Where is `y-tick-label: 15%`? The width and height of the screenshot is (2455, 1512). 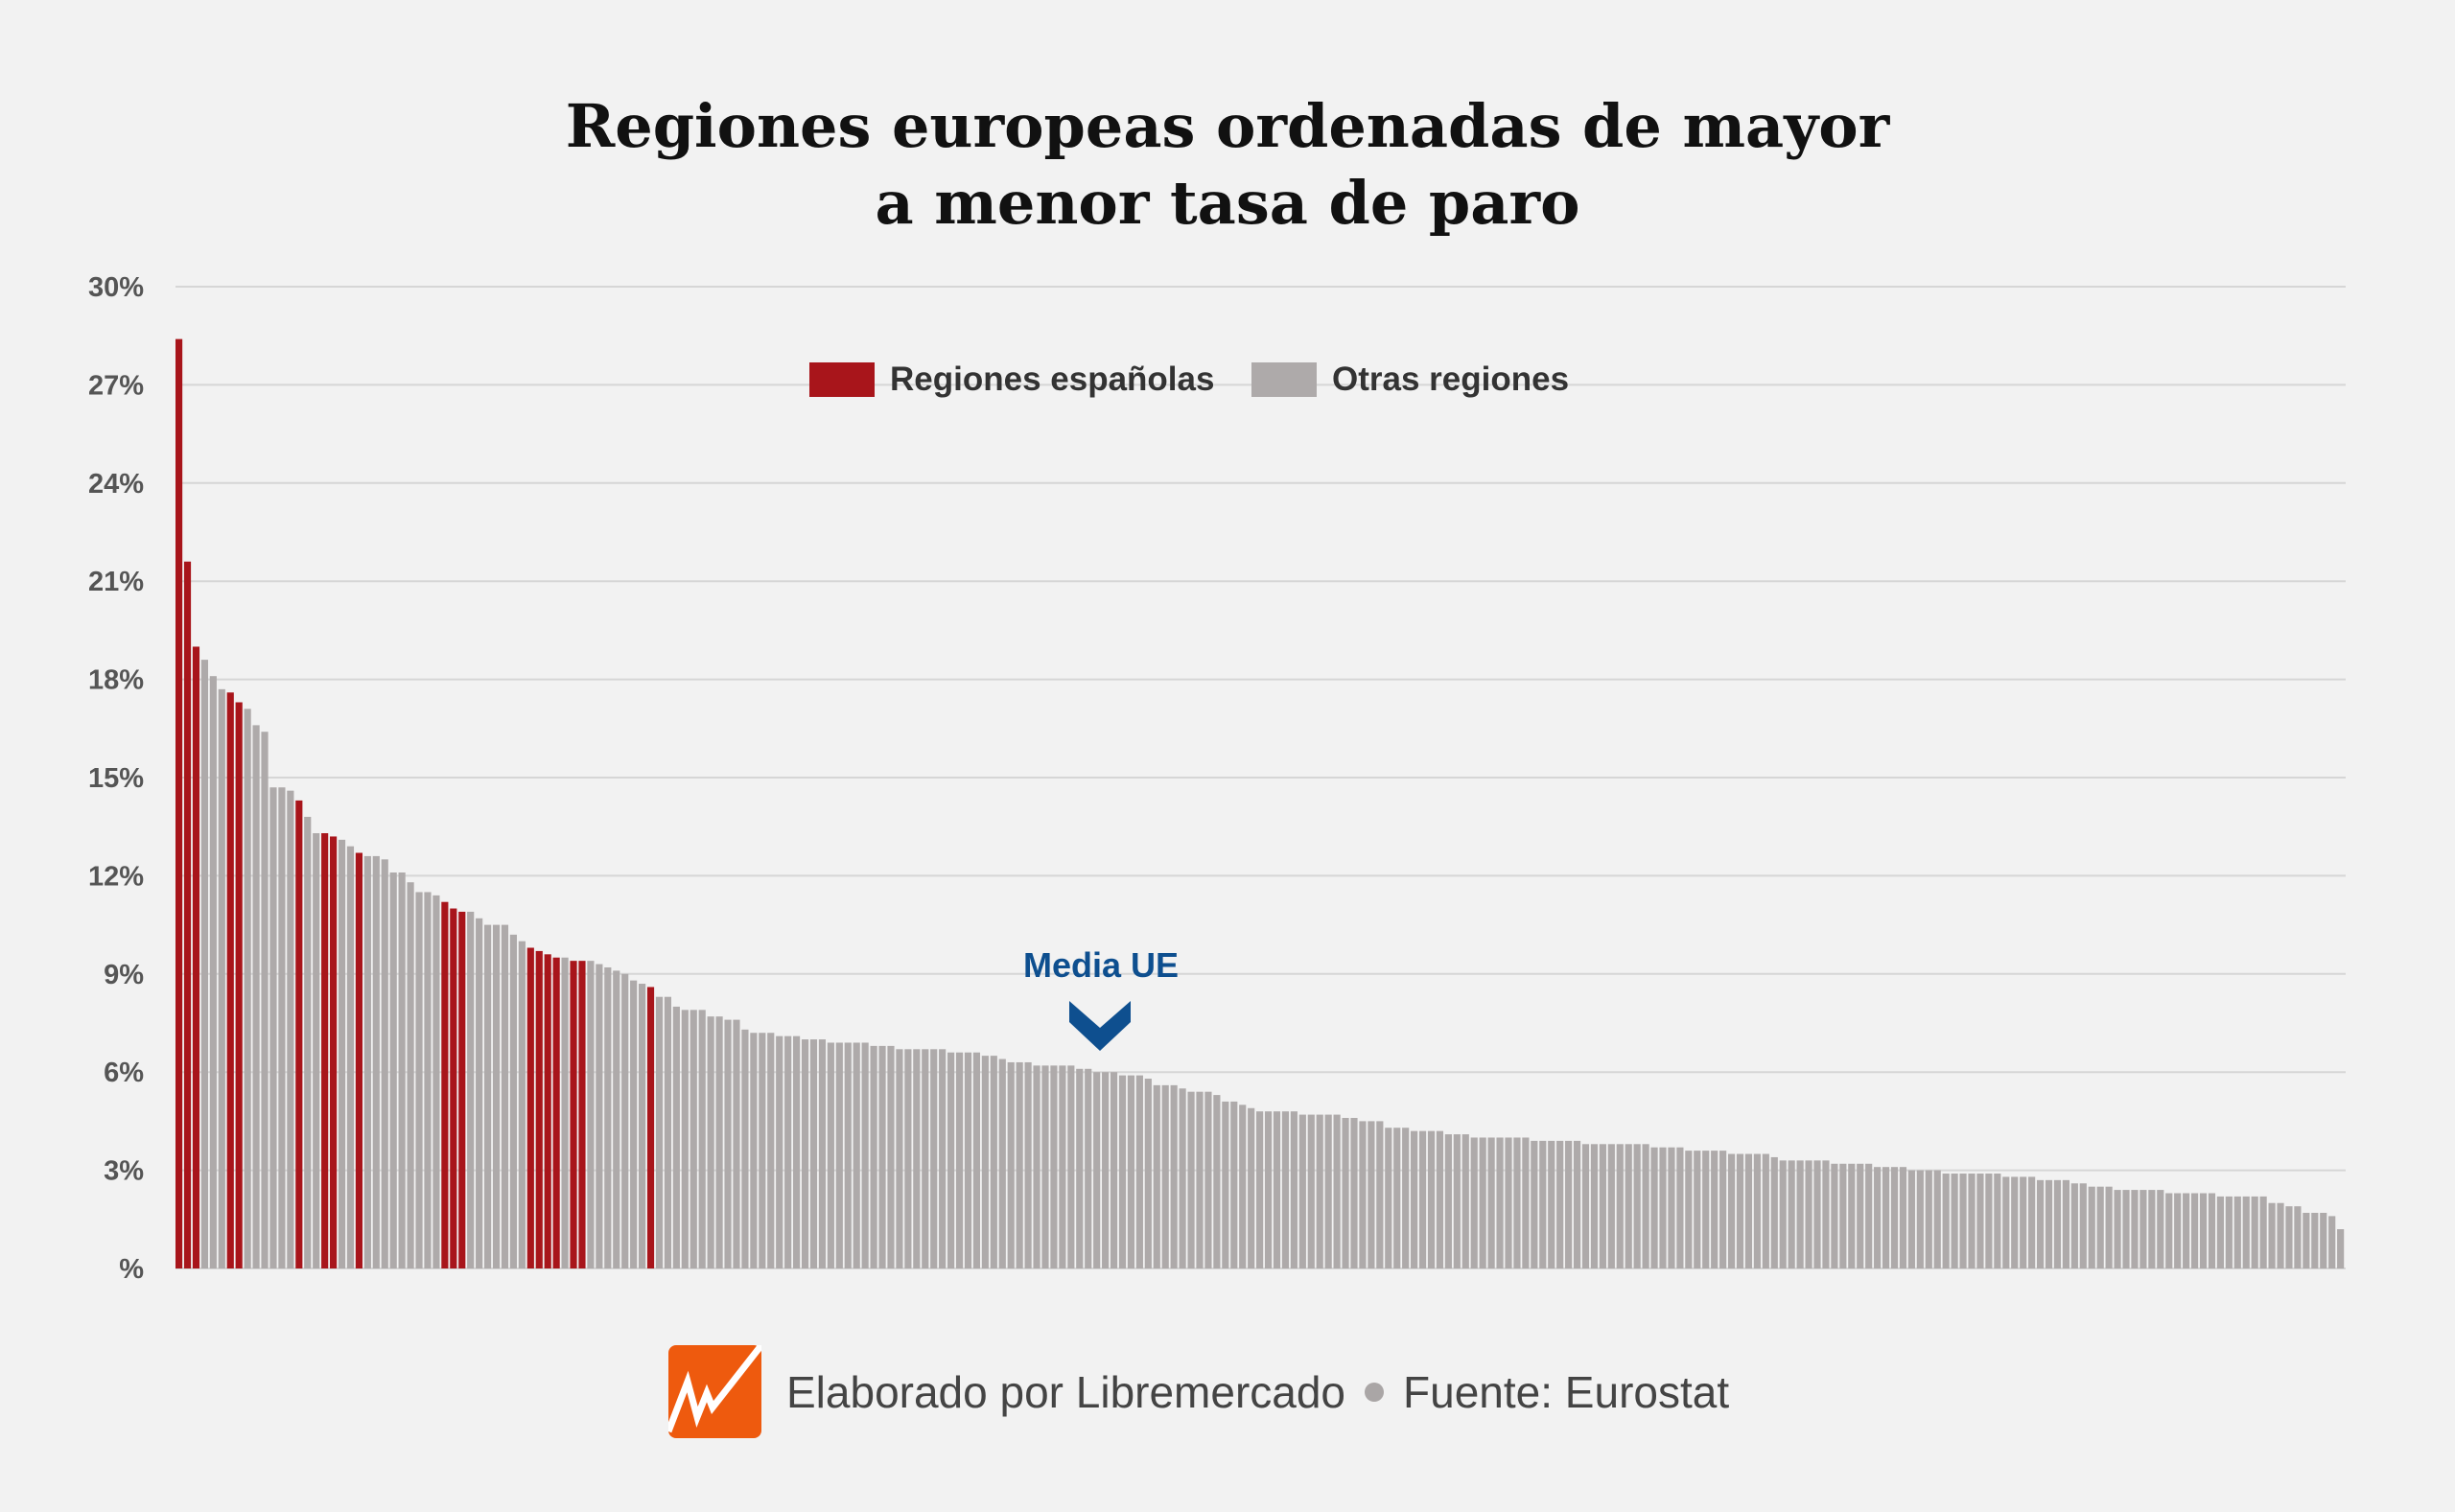 y-tick-label: 15% is located at coordinates (116, 778).